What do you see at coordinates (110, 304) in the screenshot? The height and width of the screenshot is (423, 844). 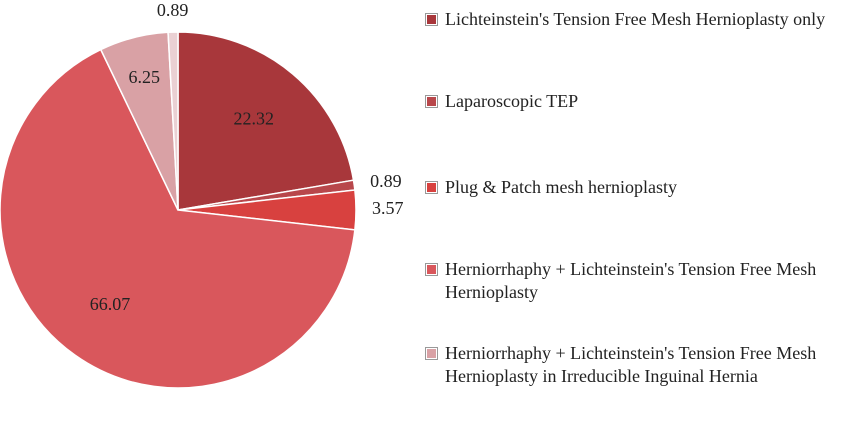 I see `data-label: 66.07` at bounding box center [110, 304].